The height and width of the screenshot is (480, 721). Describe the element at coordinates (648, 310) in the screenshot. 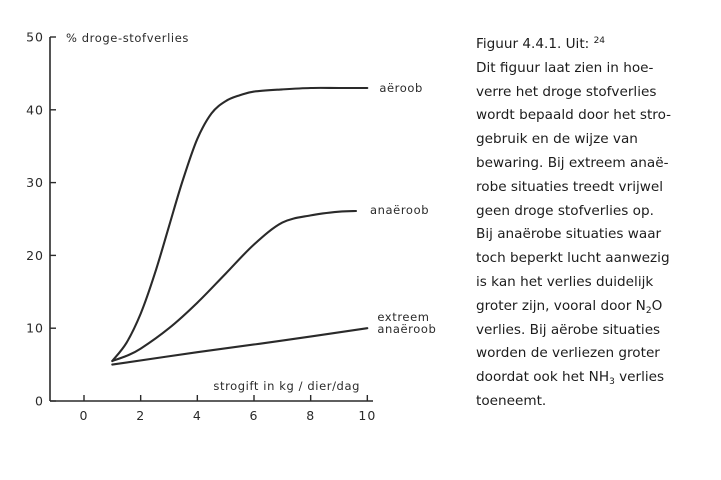

I see `caption-subscript: 2` at that location.